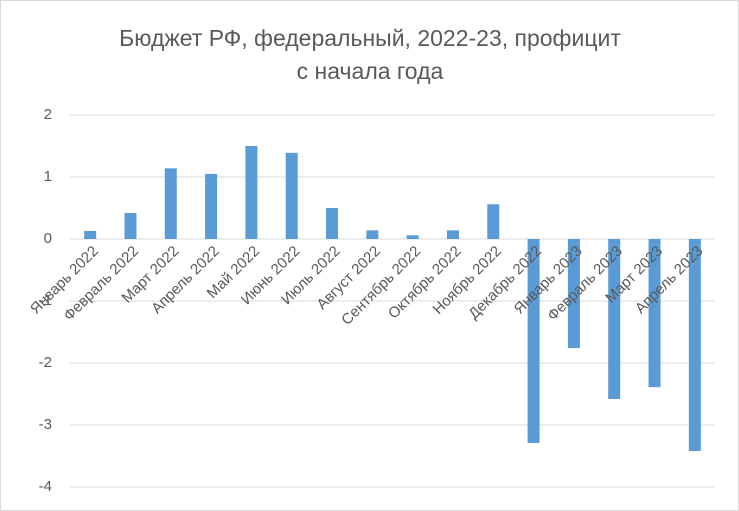  What do you see at coordinates (45, 424) in the screenshot?
I see `y-tick-label: -3` at bounding box center [45, 424].